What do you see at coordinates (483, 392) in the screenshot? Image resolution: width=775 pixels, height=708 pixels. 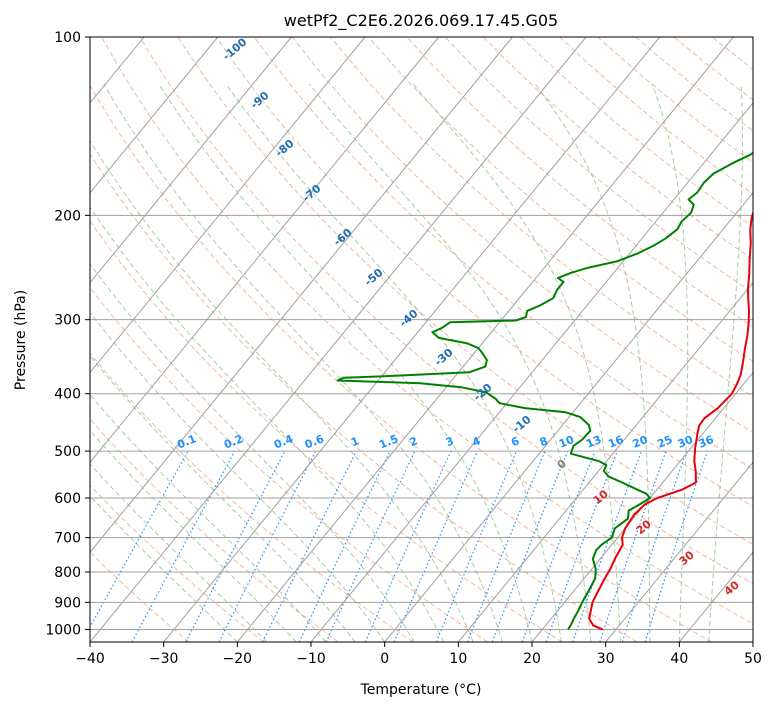 I see `dry-adiabat-label: -20` at bounding box center [483, 392].